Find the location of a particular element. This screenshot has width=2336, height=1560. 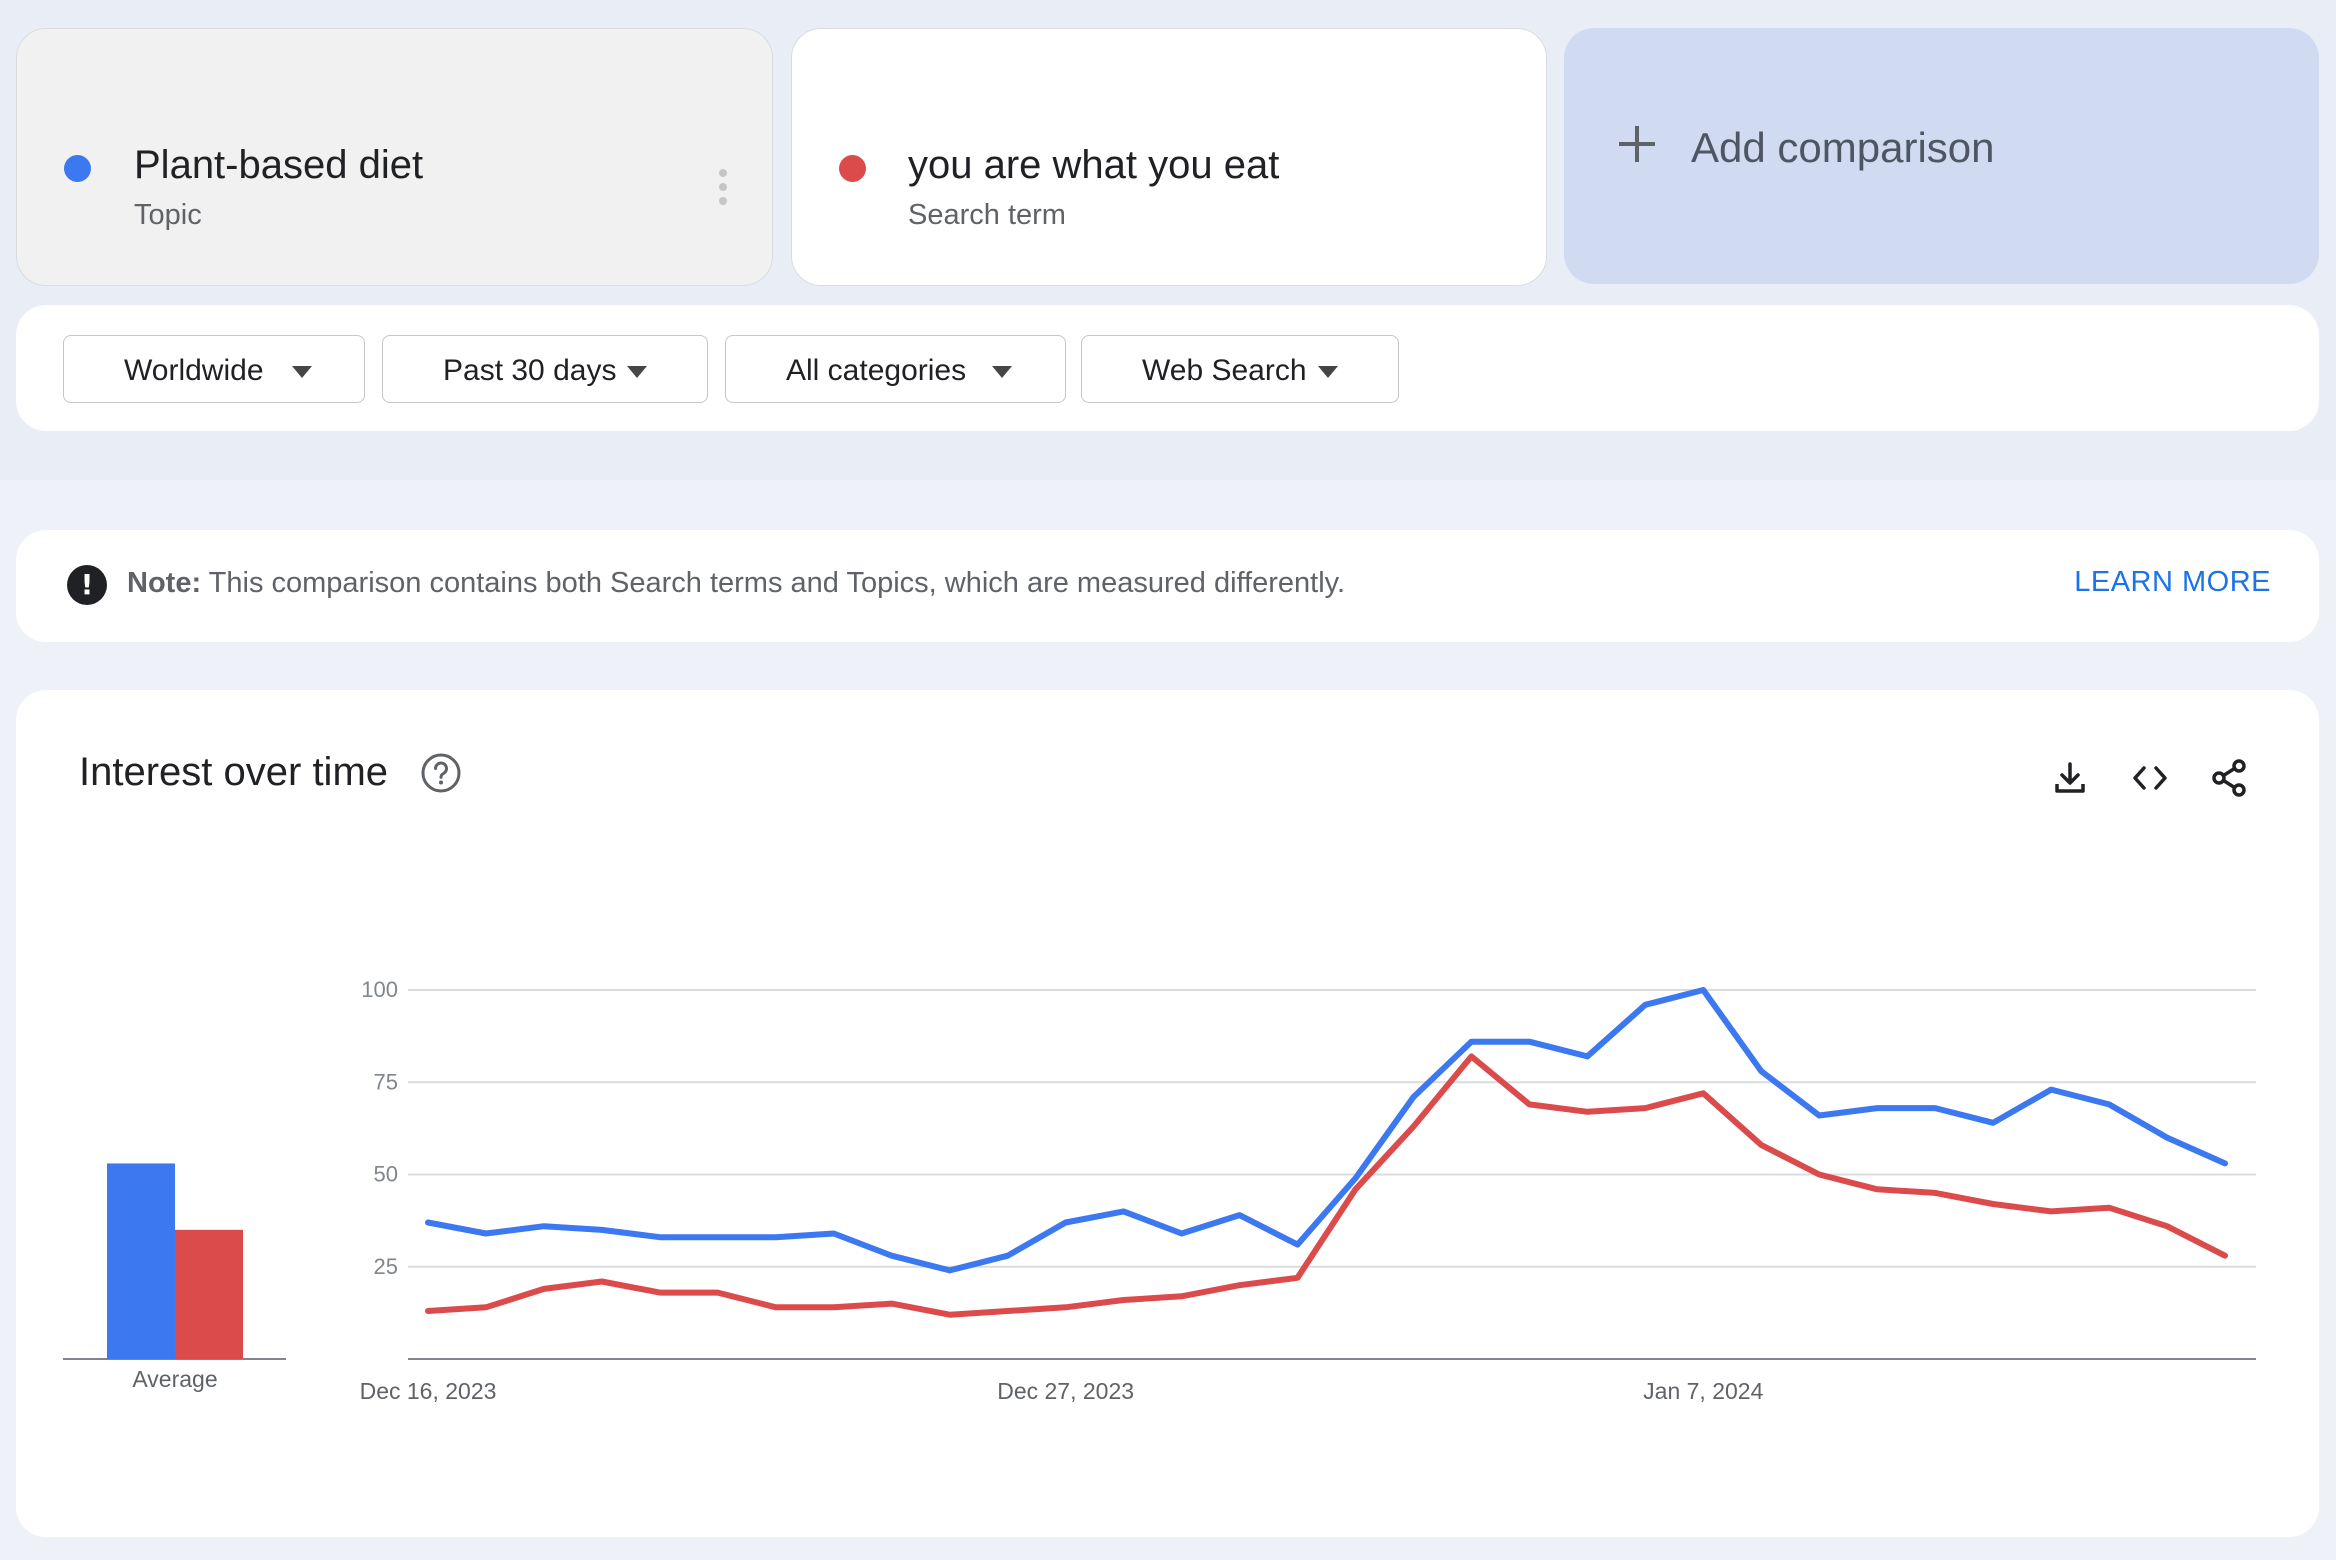

region-dropdown: Worldwide is located at coordinates (214, 369).